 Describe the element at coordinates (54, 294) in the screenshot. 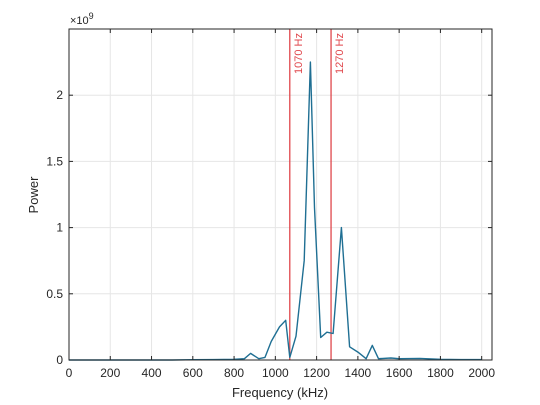

I see `y-tick-label: 0.5` at that location.